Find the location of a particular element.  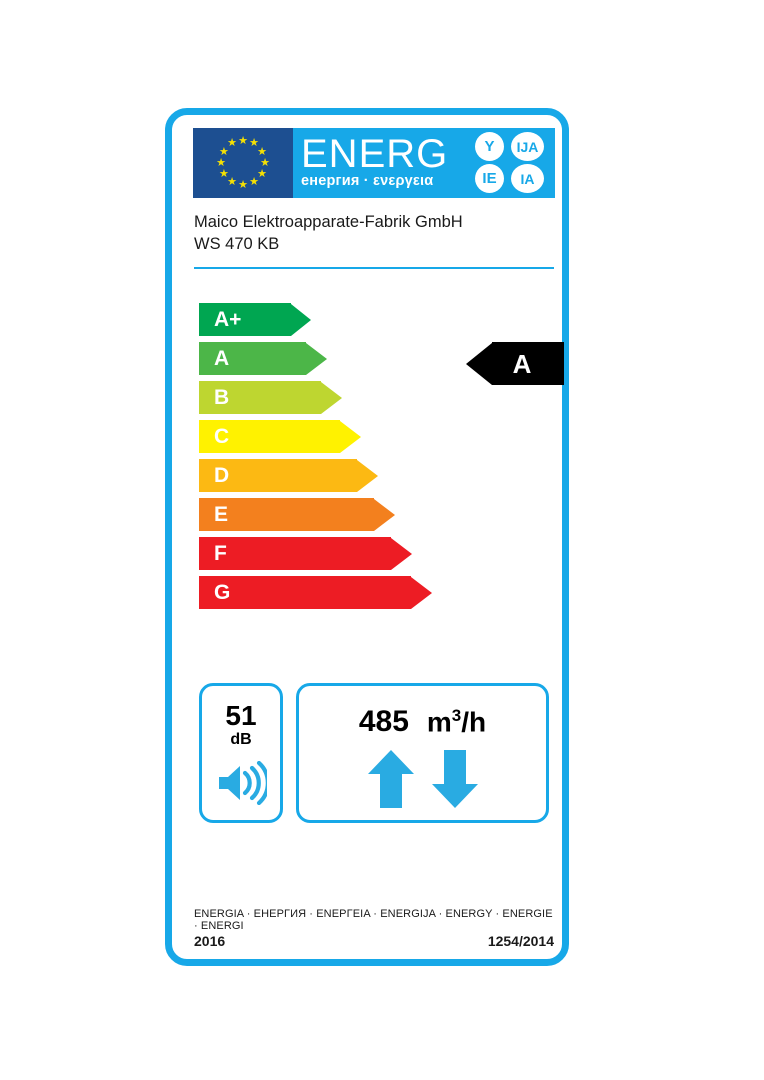

info-boxes-row: 51 dB 485 m3/h is located at coordinates (374, 753).